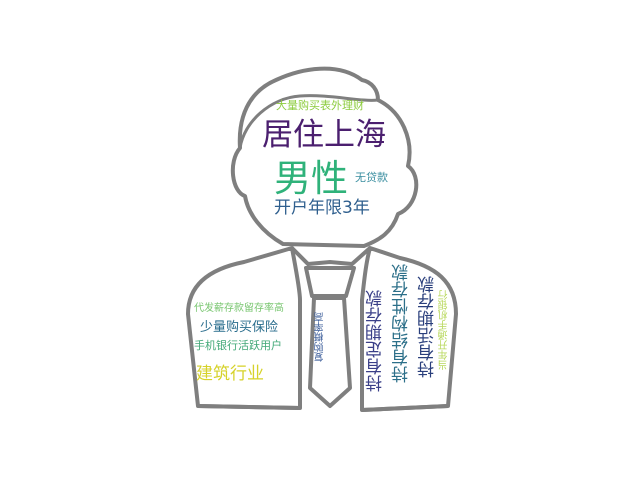  I want to click on word-nan-xing: 男性, so click(311, 178).